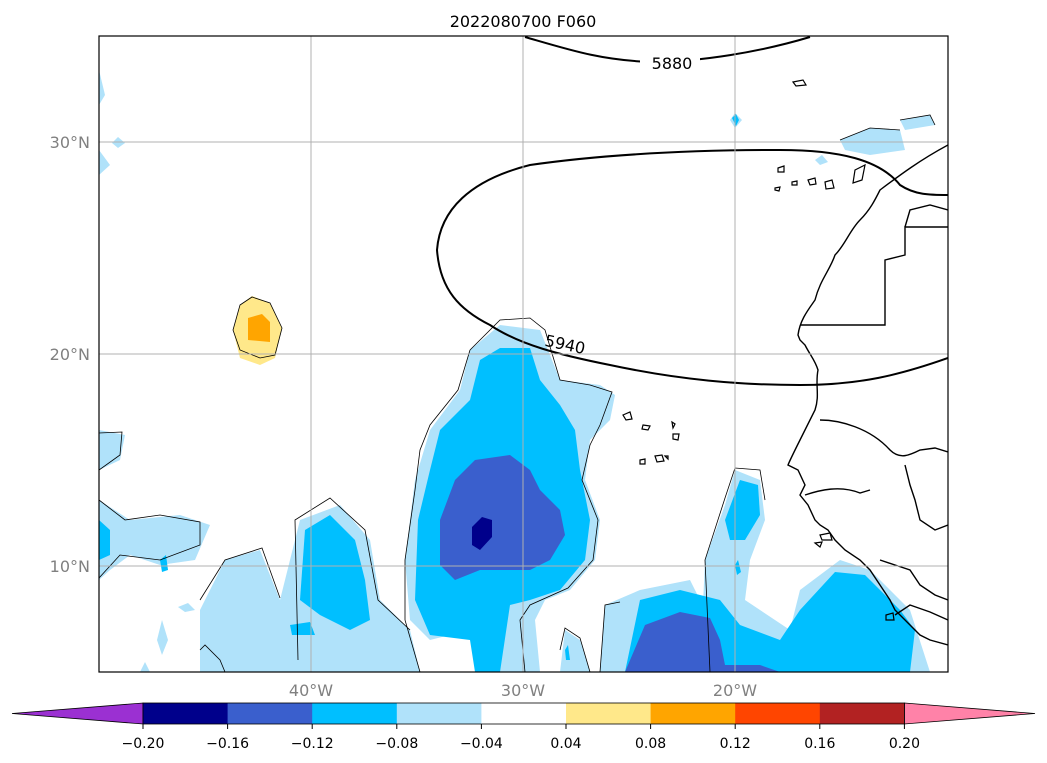  I want to click on coastlines, so click(867, 395).